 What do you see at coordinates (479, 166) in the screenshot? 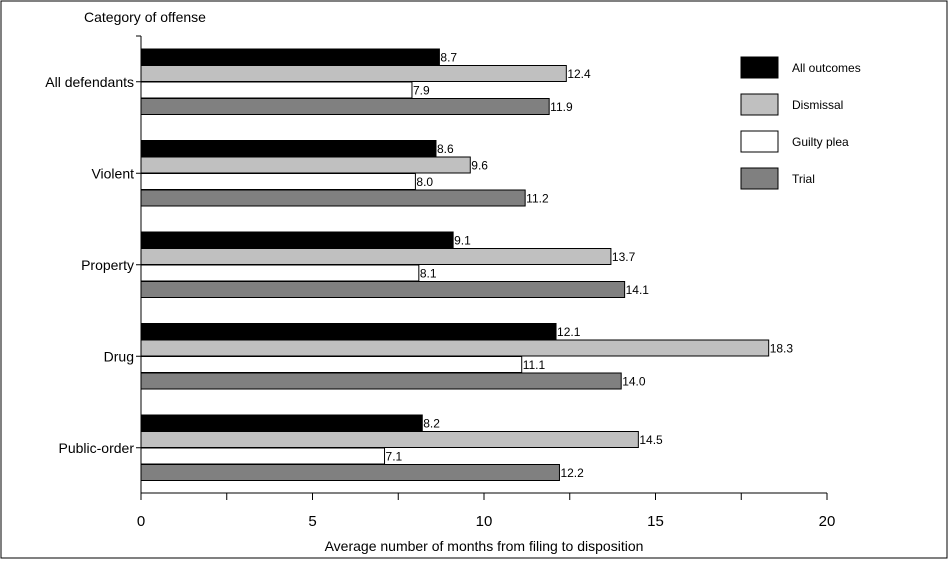
I see `data-label: 9.6` at bounding box center [479, 166].